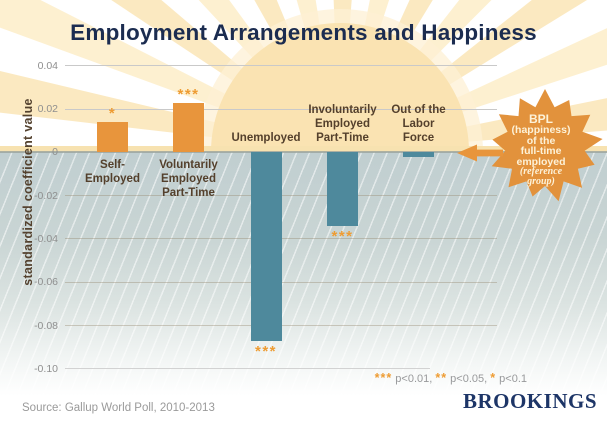 Image resolution: width=607 pixels, height=422 pixels. What do you see at coordinates (541, 161) in the screenshot?
I see `starburst-line: employed` at bounding box center [541, 161].